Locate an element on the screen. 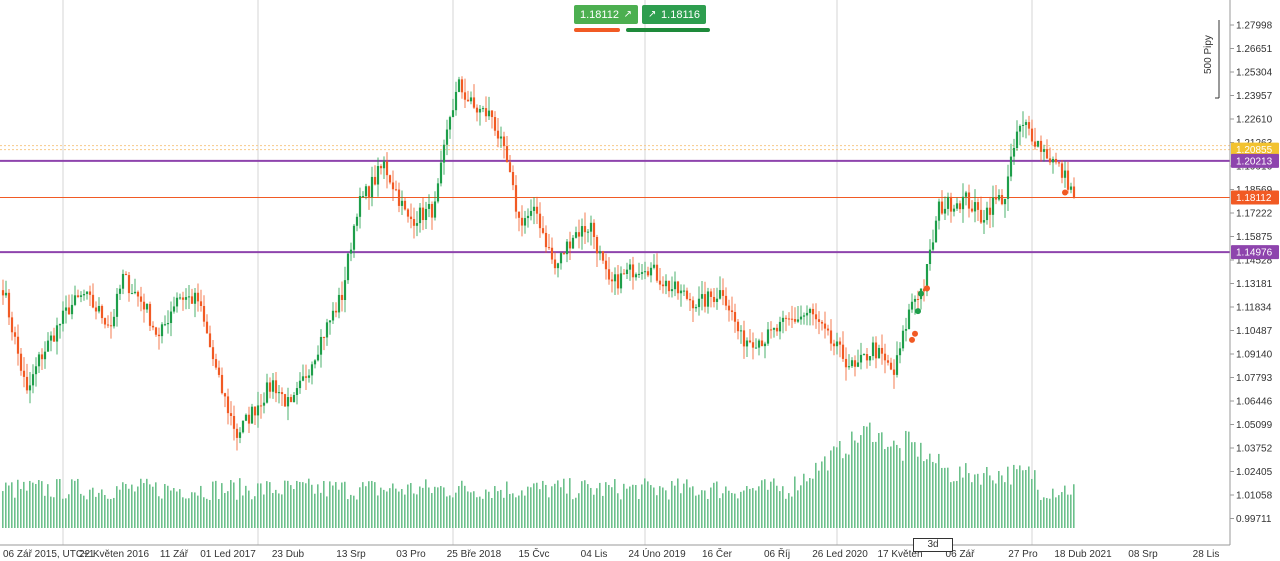 This screenshot has height=561, width=1280. level-price-tag-bg is located at coordinates (1255, 252).